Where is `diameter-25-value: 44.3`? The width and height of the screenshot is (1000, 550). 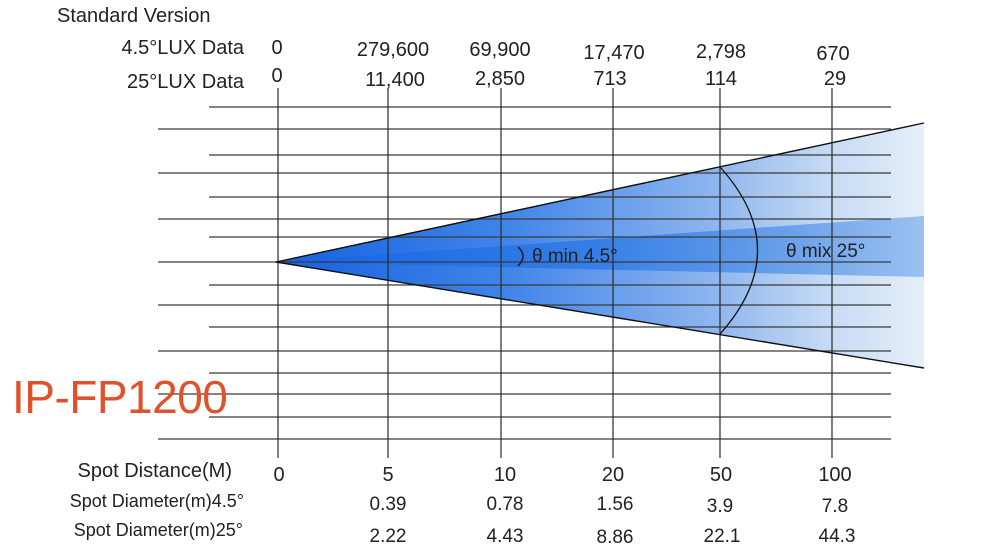
diameter-25-value: 44.3 is located at coordinates (837, 536).